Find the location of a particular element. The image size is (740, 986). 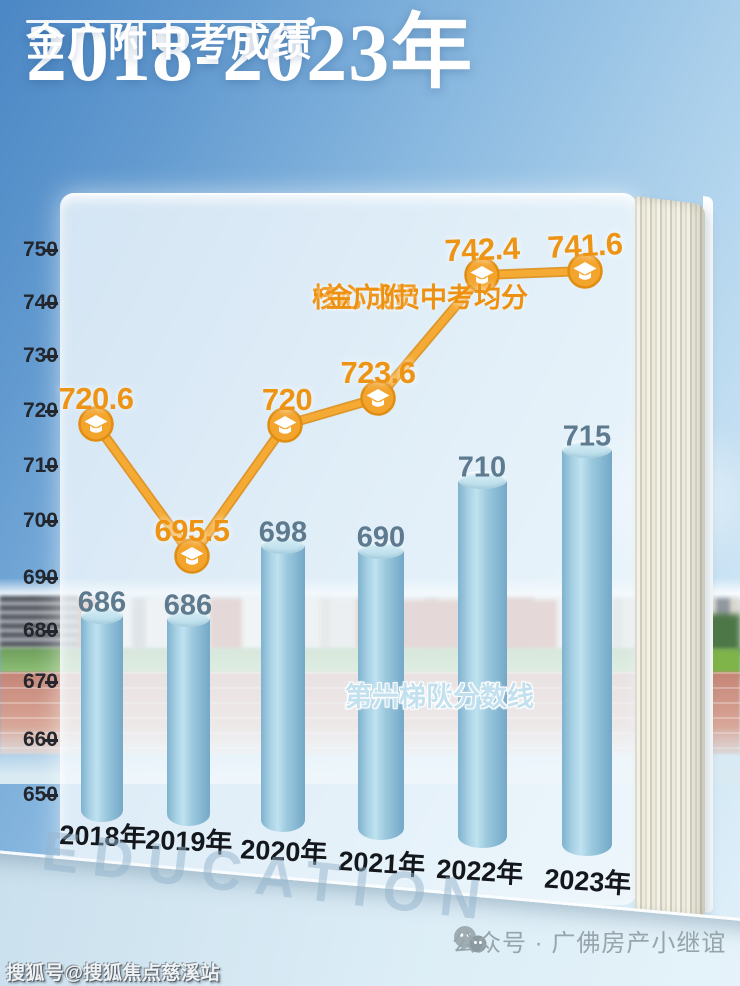

page-subtitle: 金广附中考成绩 is located at coordinates (170, 43).